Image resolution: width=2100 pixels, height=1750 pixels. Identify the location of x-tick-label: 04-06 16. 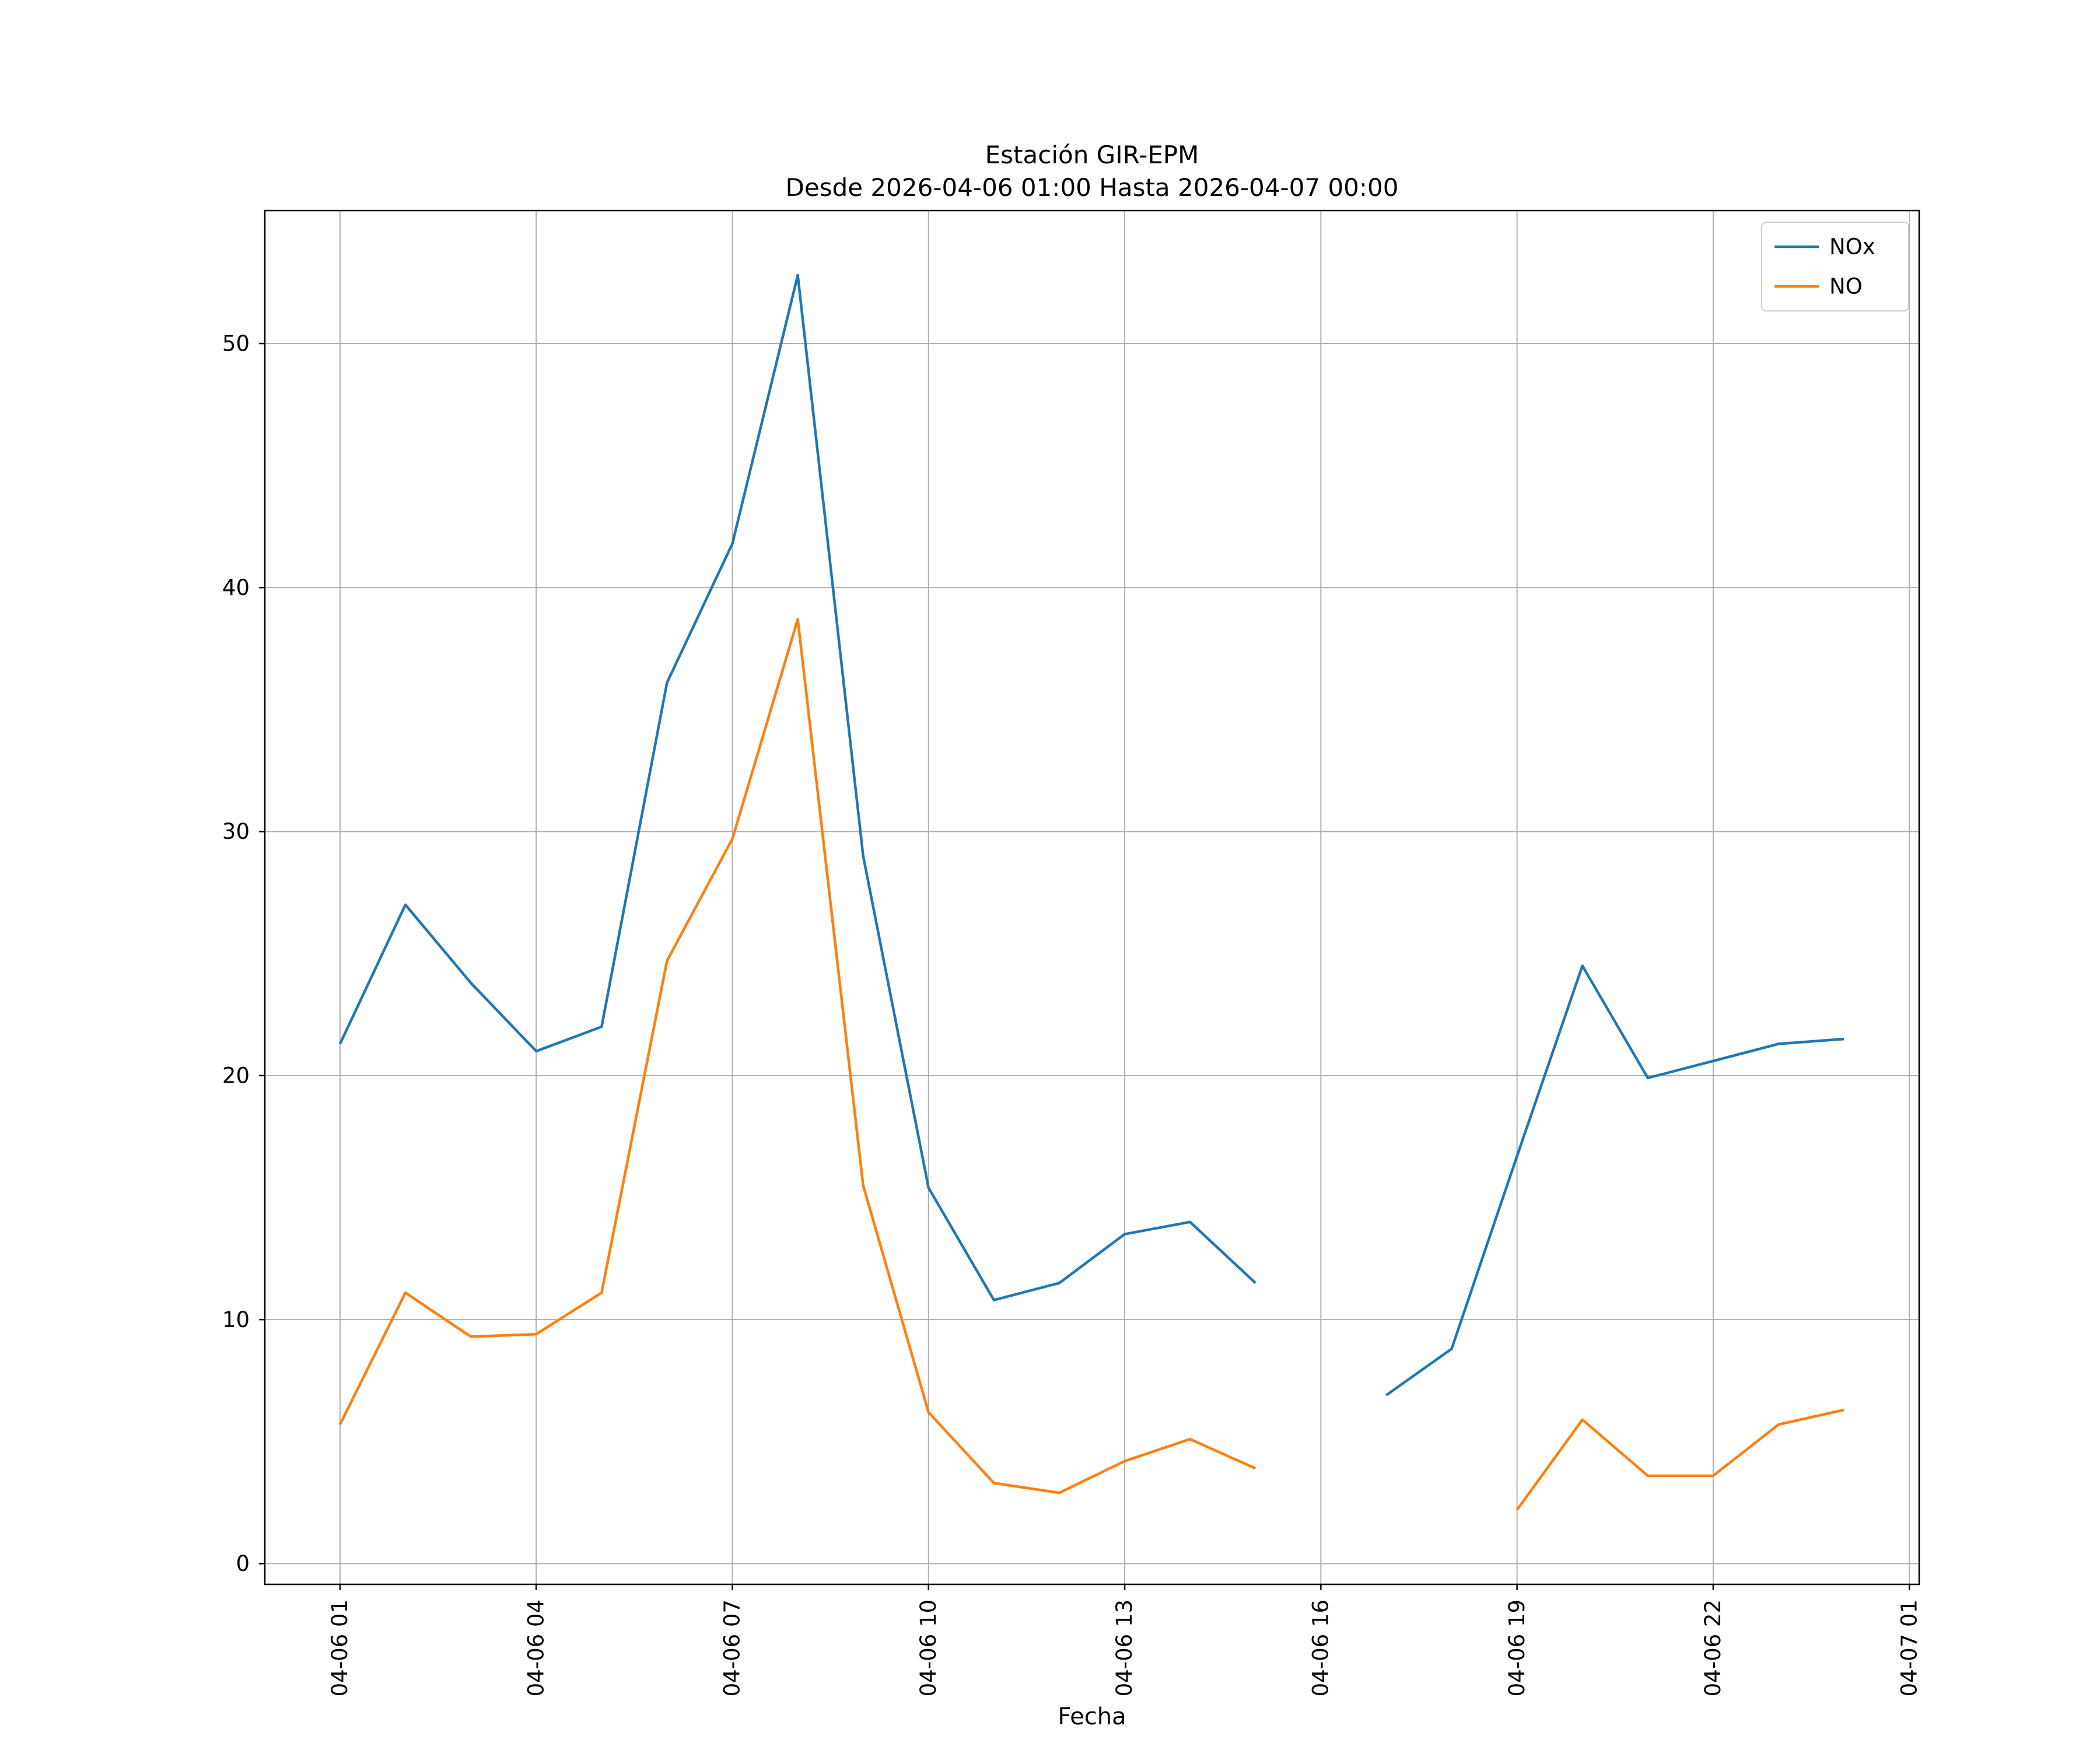
(1321, 1648).